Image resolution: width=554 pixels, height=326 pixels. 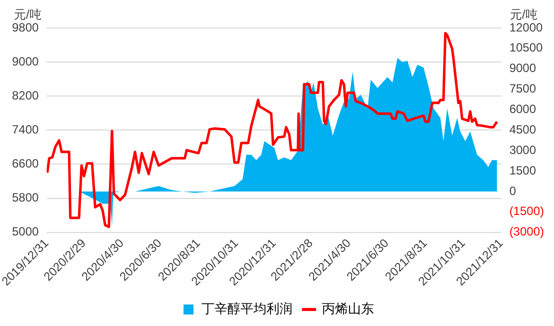 What do you see at coordinates (26, 27) in the screenshot?
I see `y-tick-label: 9800` at bounding box center [26, 27].